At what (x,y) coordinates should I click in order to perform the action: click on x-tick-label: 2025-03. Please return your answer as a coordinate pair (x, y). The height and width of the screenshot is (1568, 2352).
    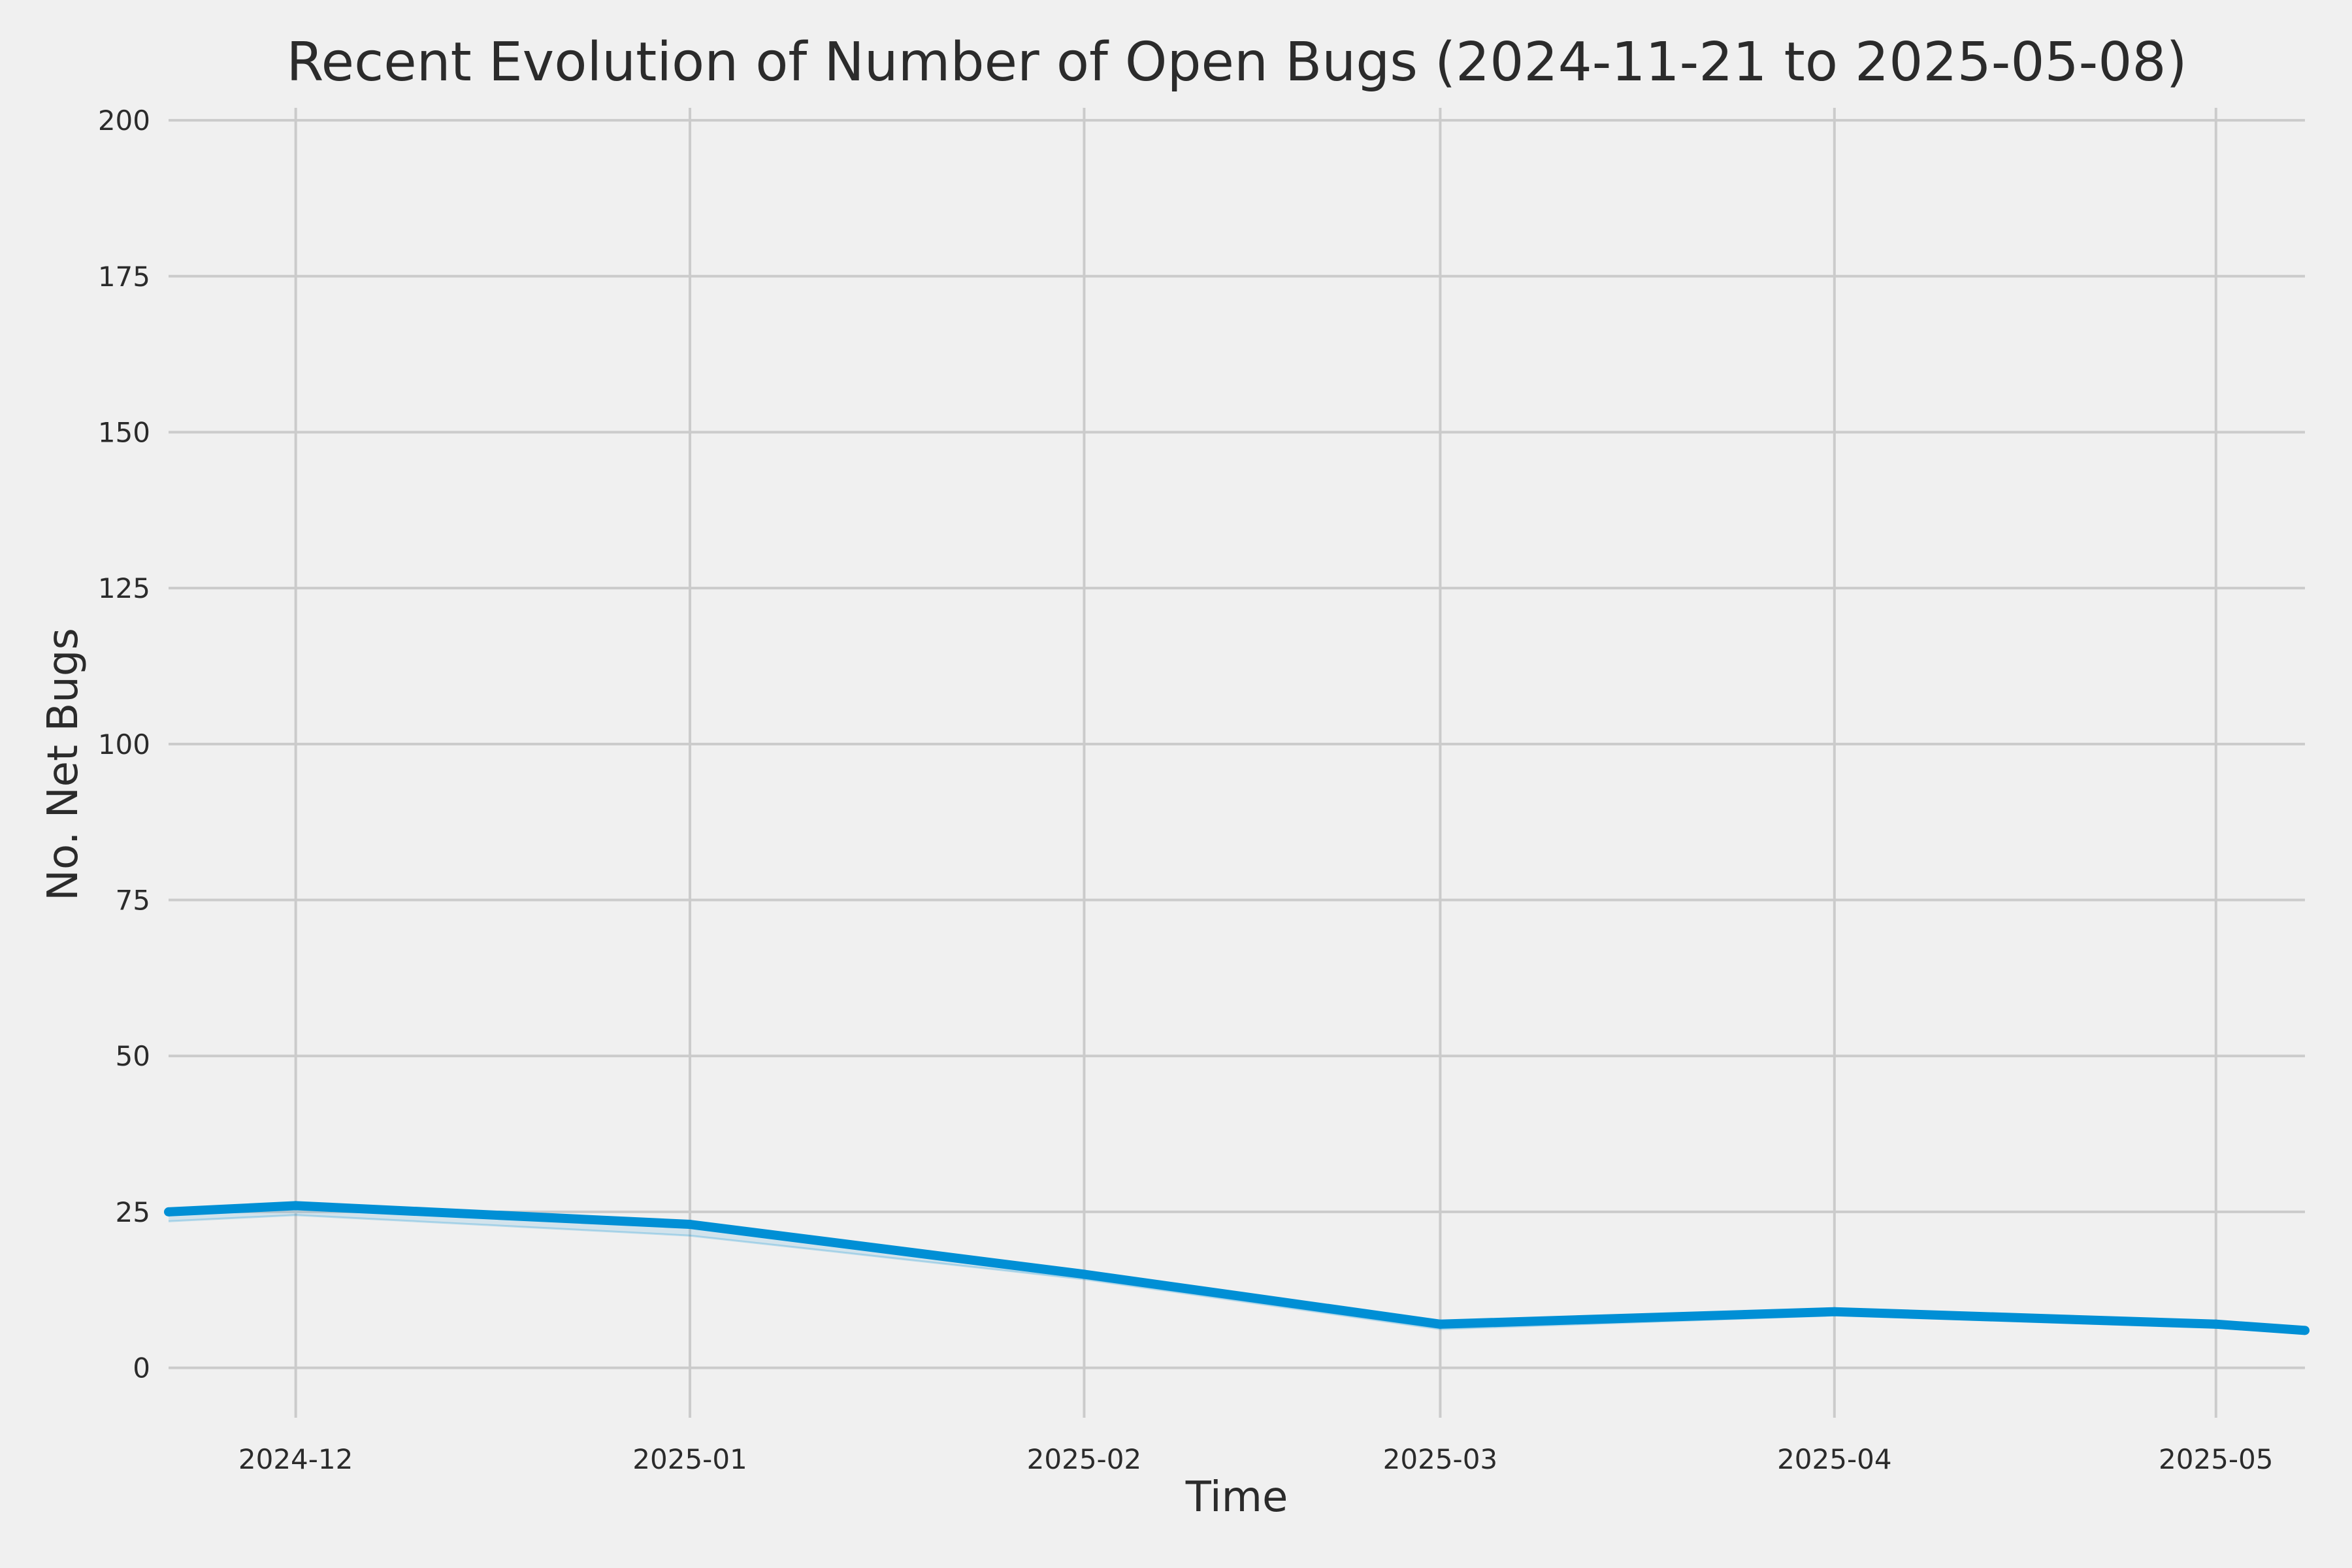
    Looking at the image, I should click on (1440, 1459).